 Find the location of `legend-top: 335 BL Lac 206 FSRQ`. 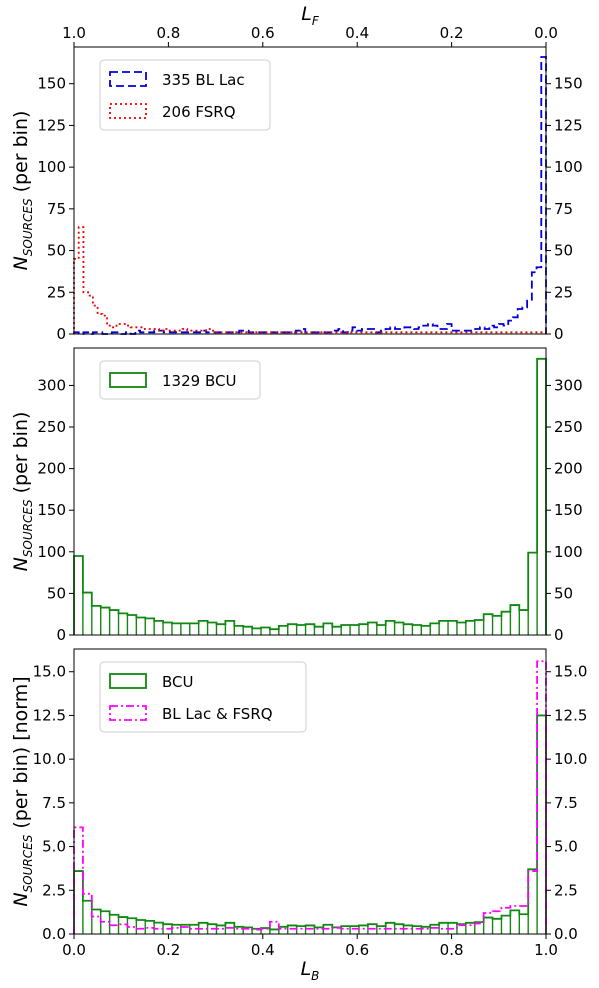

legend-top: 335 BL Lac 206 FSRQ is located at coordinates (185, 95).